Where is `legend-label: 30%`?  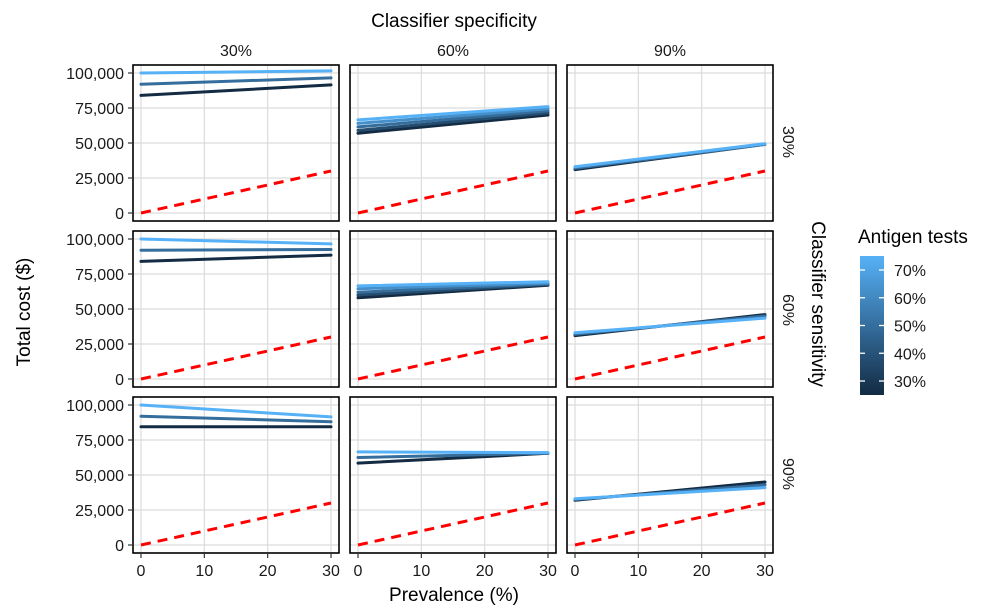 legend-label: 30% is located at coordinates (910, 382).